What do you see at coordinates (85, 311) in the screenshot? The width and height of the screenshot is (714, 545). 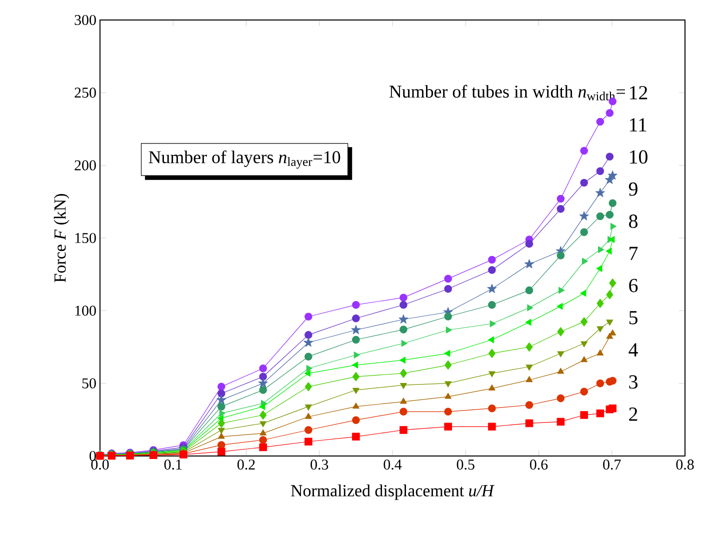 I see `y-tick-label: 100` at bounding box center [85, 311].